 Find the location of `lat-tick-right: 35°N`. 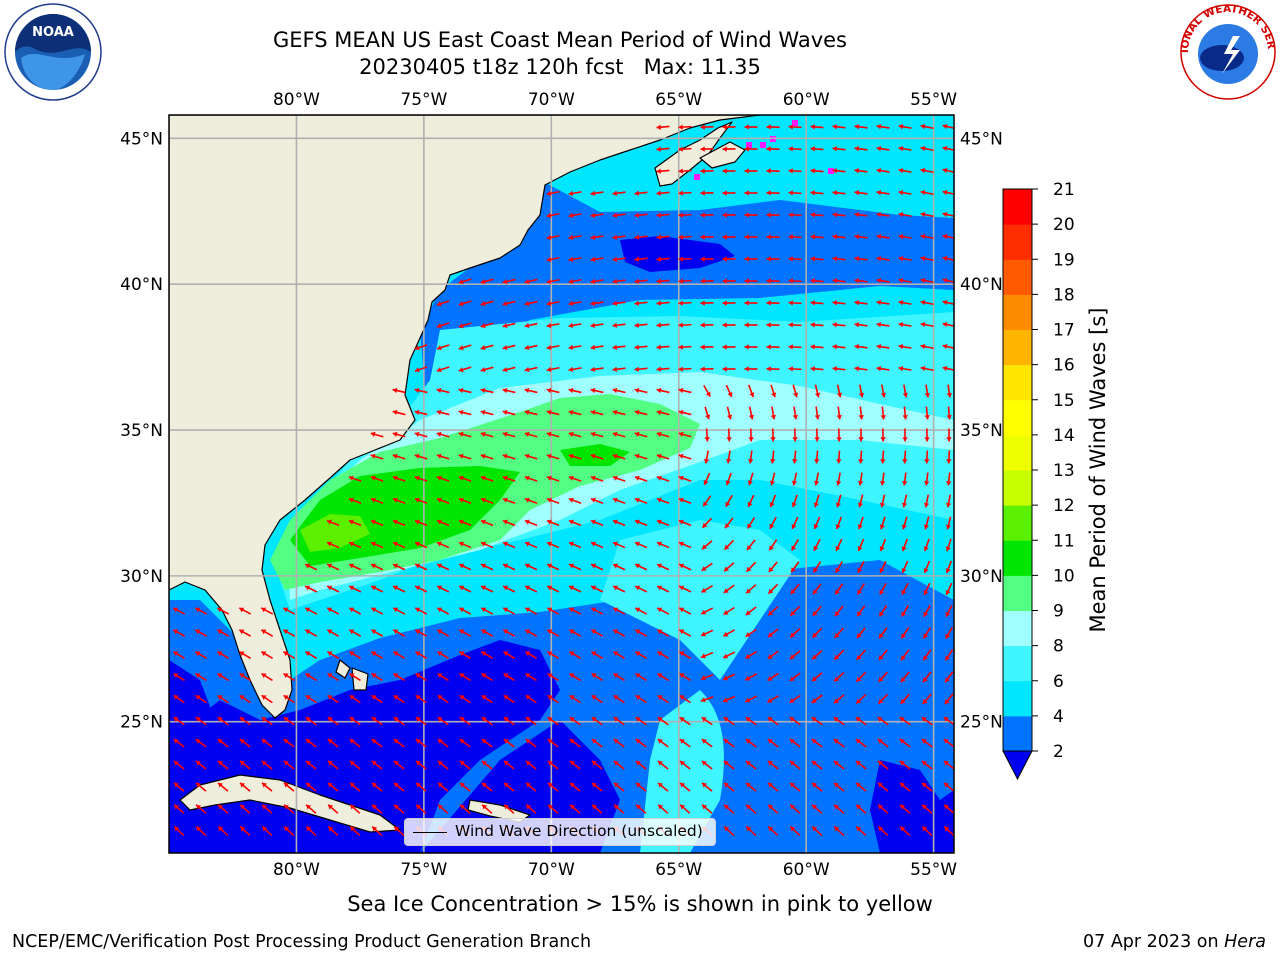

lat-tick-right: 35°N is located at coordinates (981, 431).